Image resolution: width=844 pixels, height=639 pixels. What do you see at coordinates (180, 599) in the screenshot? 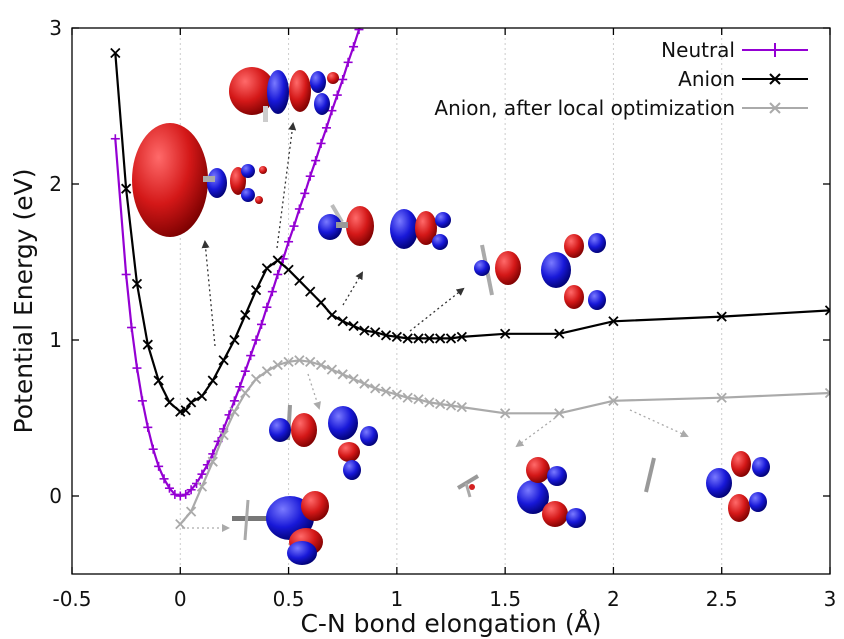
I see `x-tick-label: 0` at bounding box center [180, 599].